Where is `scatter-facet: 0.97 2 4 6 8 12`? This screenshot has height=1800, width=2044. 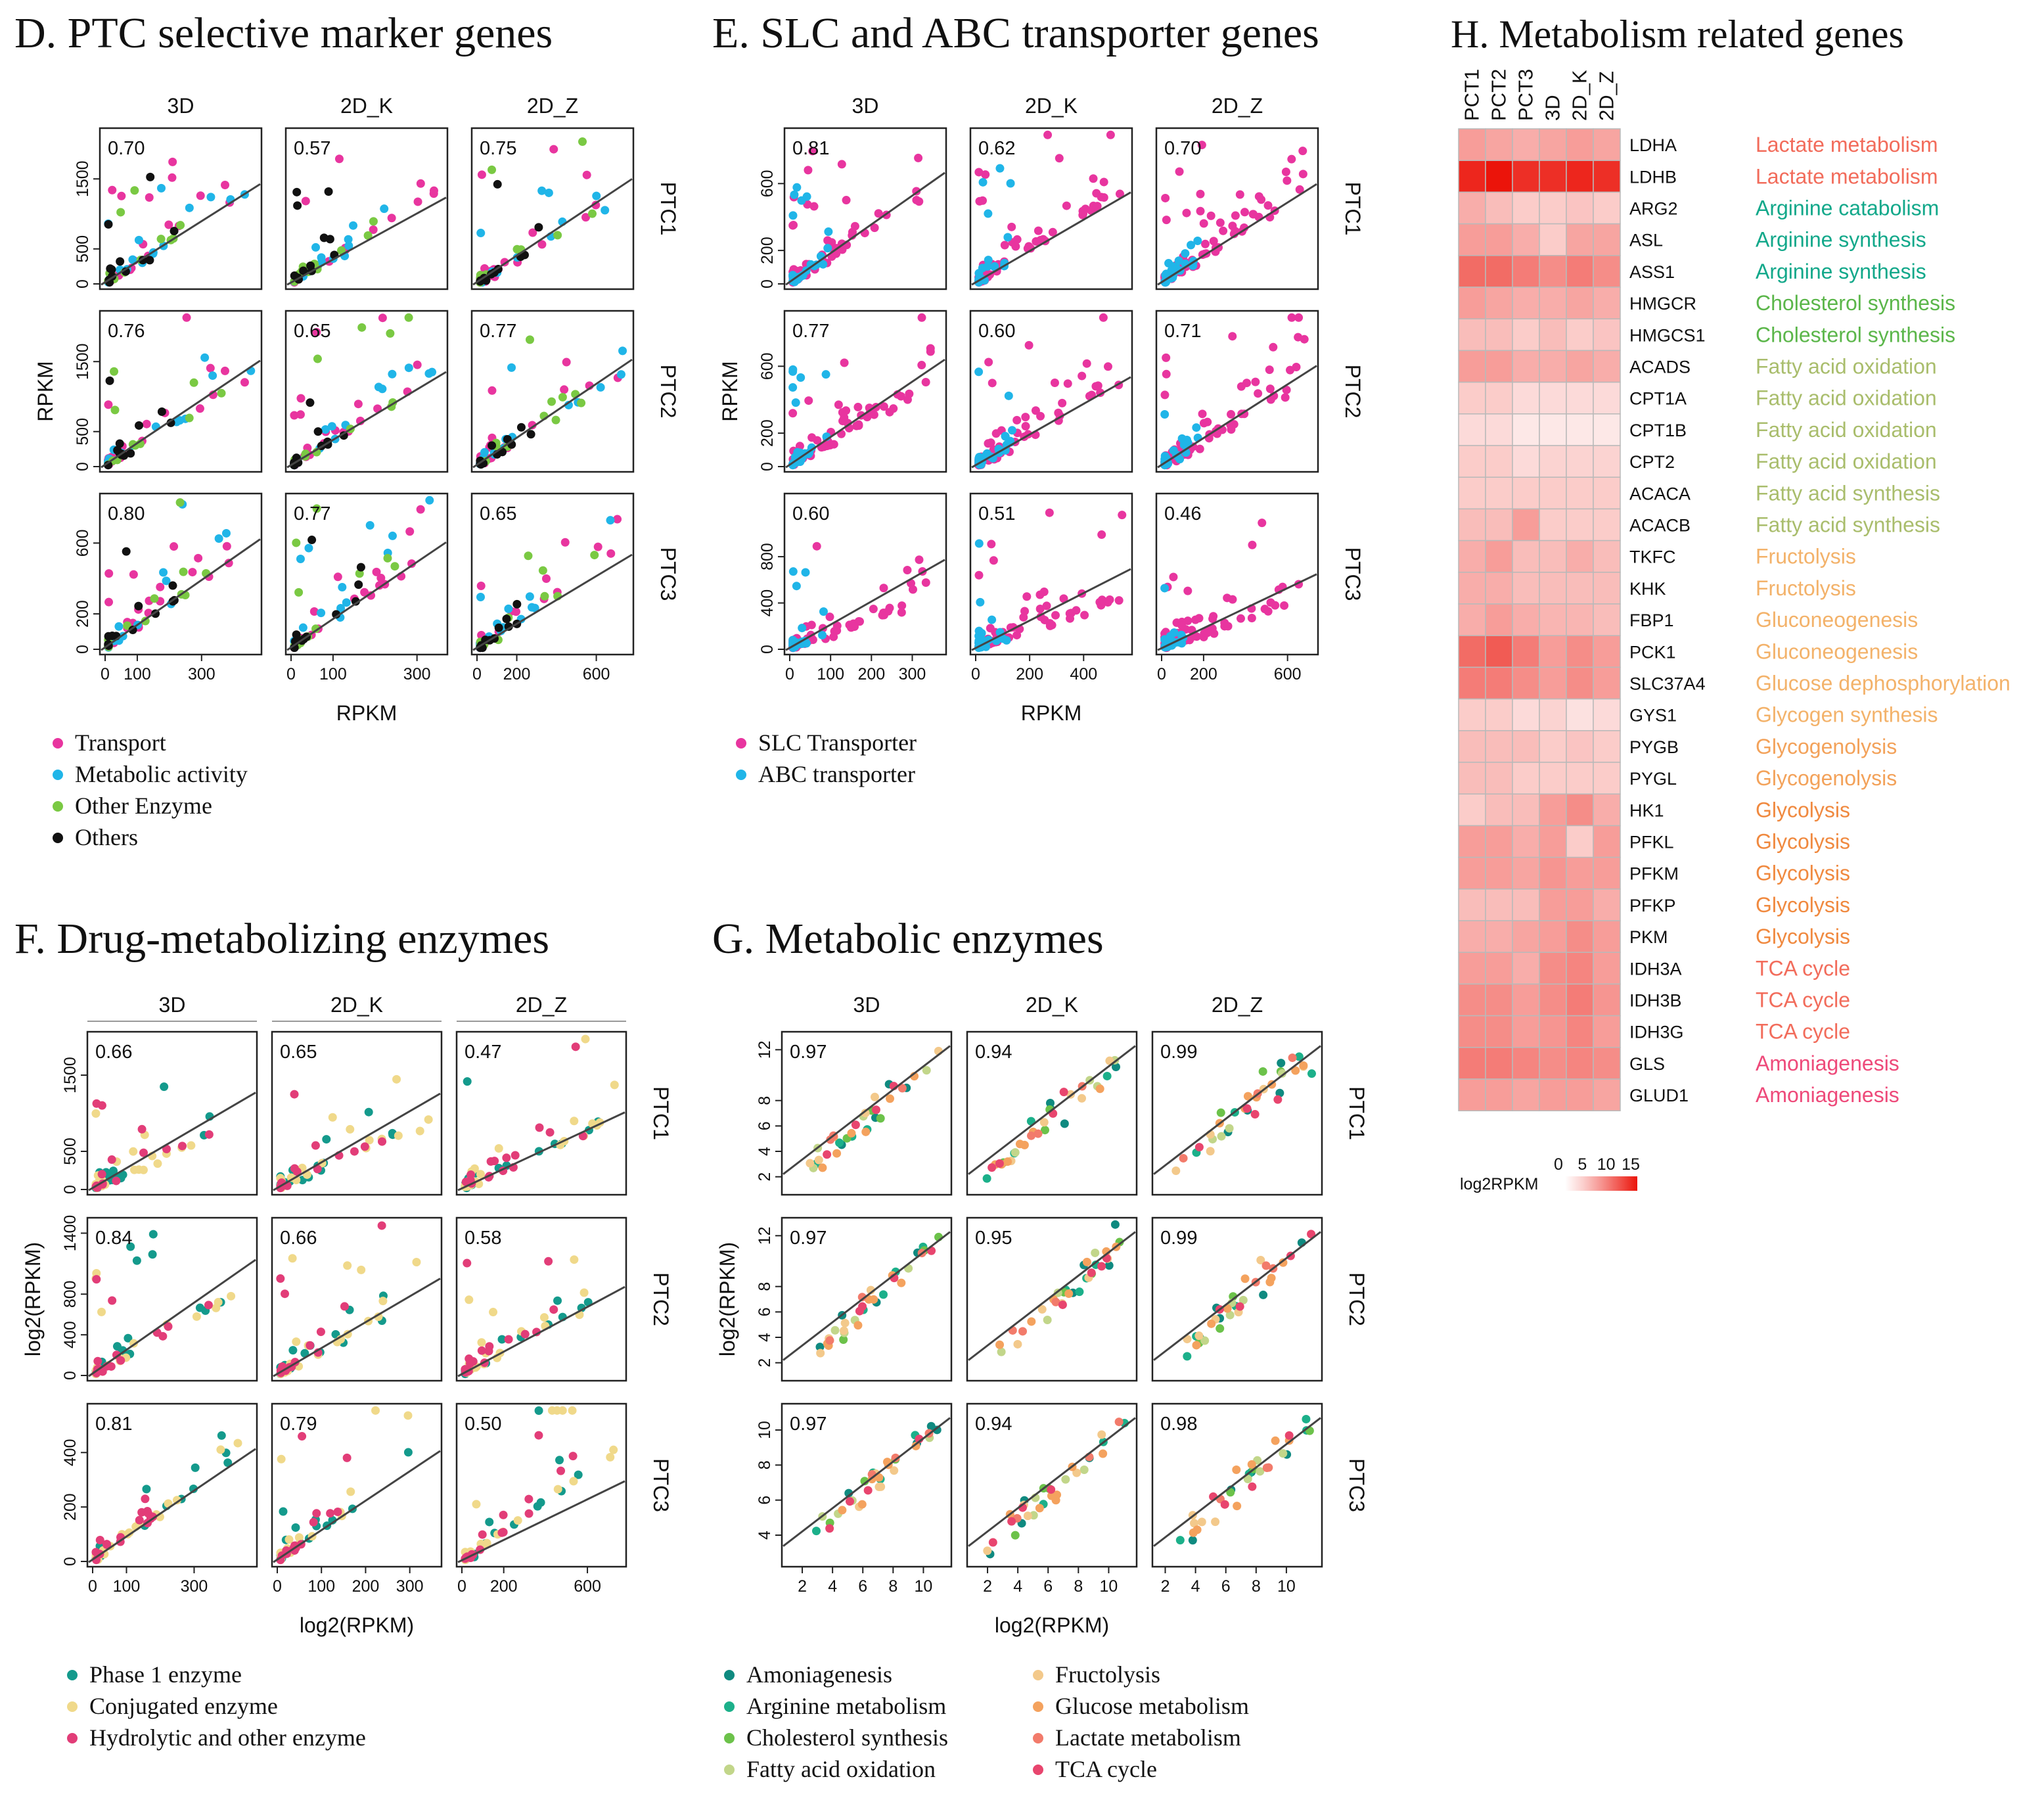
scatter-facet: 0.97 2 4 6 8 12 is located at coordinates (854, 1113).